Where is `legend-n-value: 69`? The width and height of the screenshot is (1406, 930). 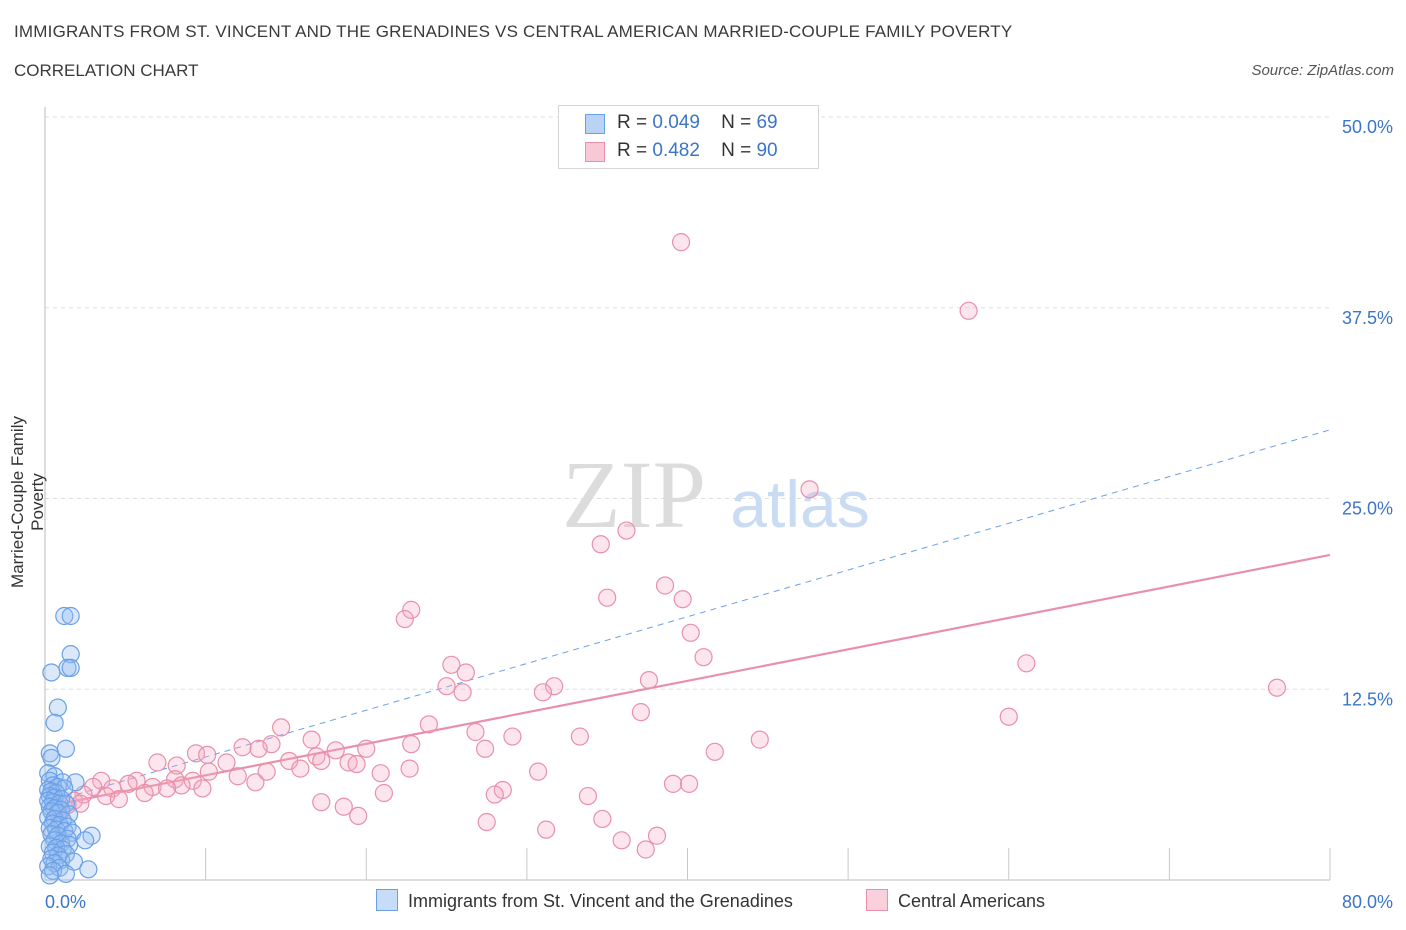 legend-n-value: 69 is located at coordinates (767, 122).